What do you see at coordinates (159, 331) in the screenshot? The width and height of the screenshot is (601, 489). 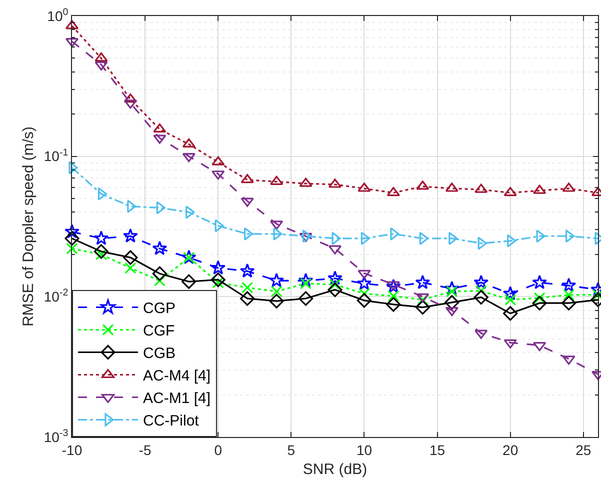 I see `legend-label: CGF` at bounding box center [159, 331].